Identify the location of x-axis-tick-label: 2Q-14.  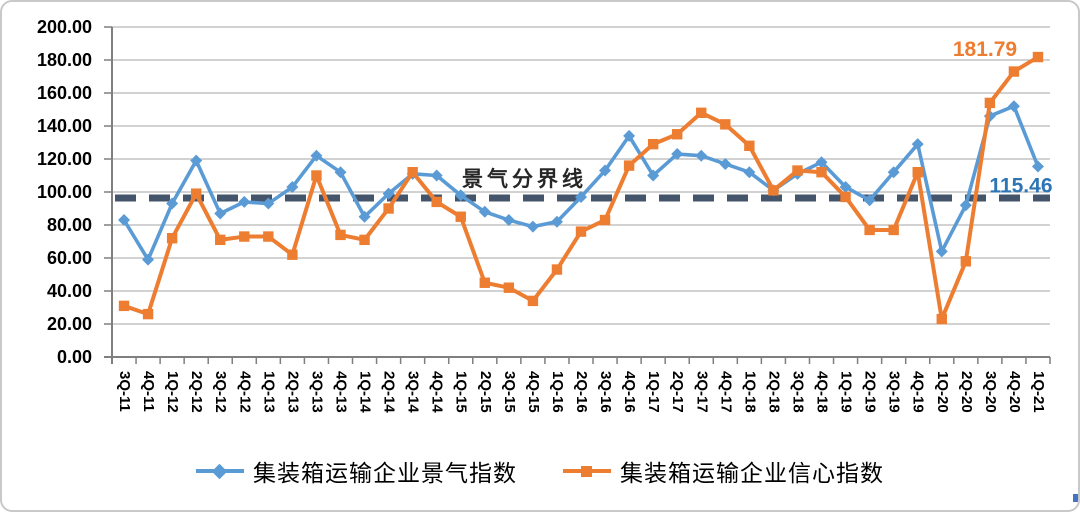
(389, 392).